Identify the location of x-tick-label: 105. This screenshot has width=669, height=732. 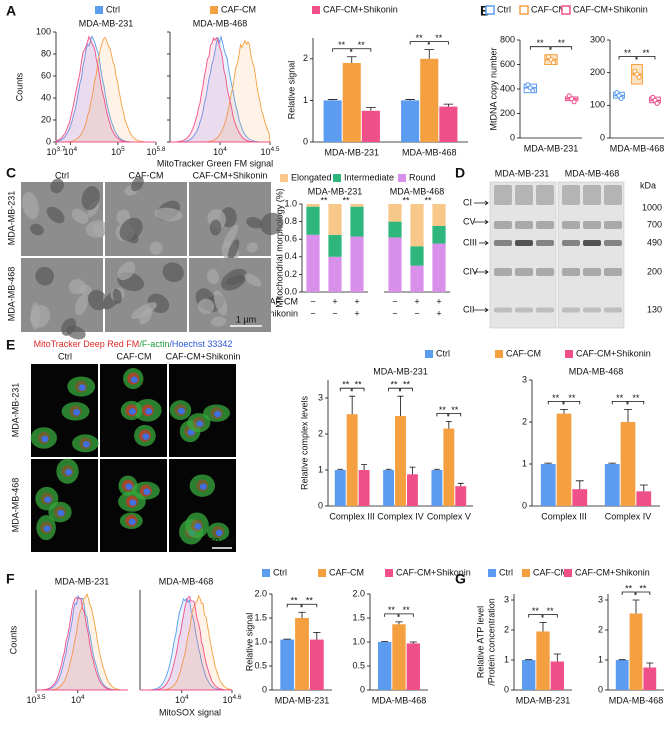
(118, 152).